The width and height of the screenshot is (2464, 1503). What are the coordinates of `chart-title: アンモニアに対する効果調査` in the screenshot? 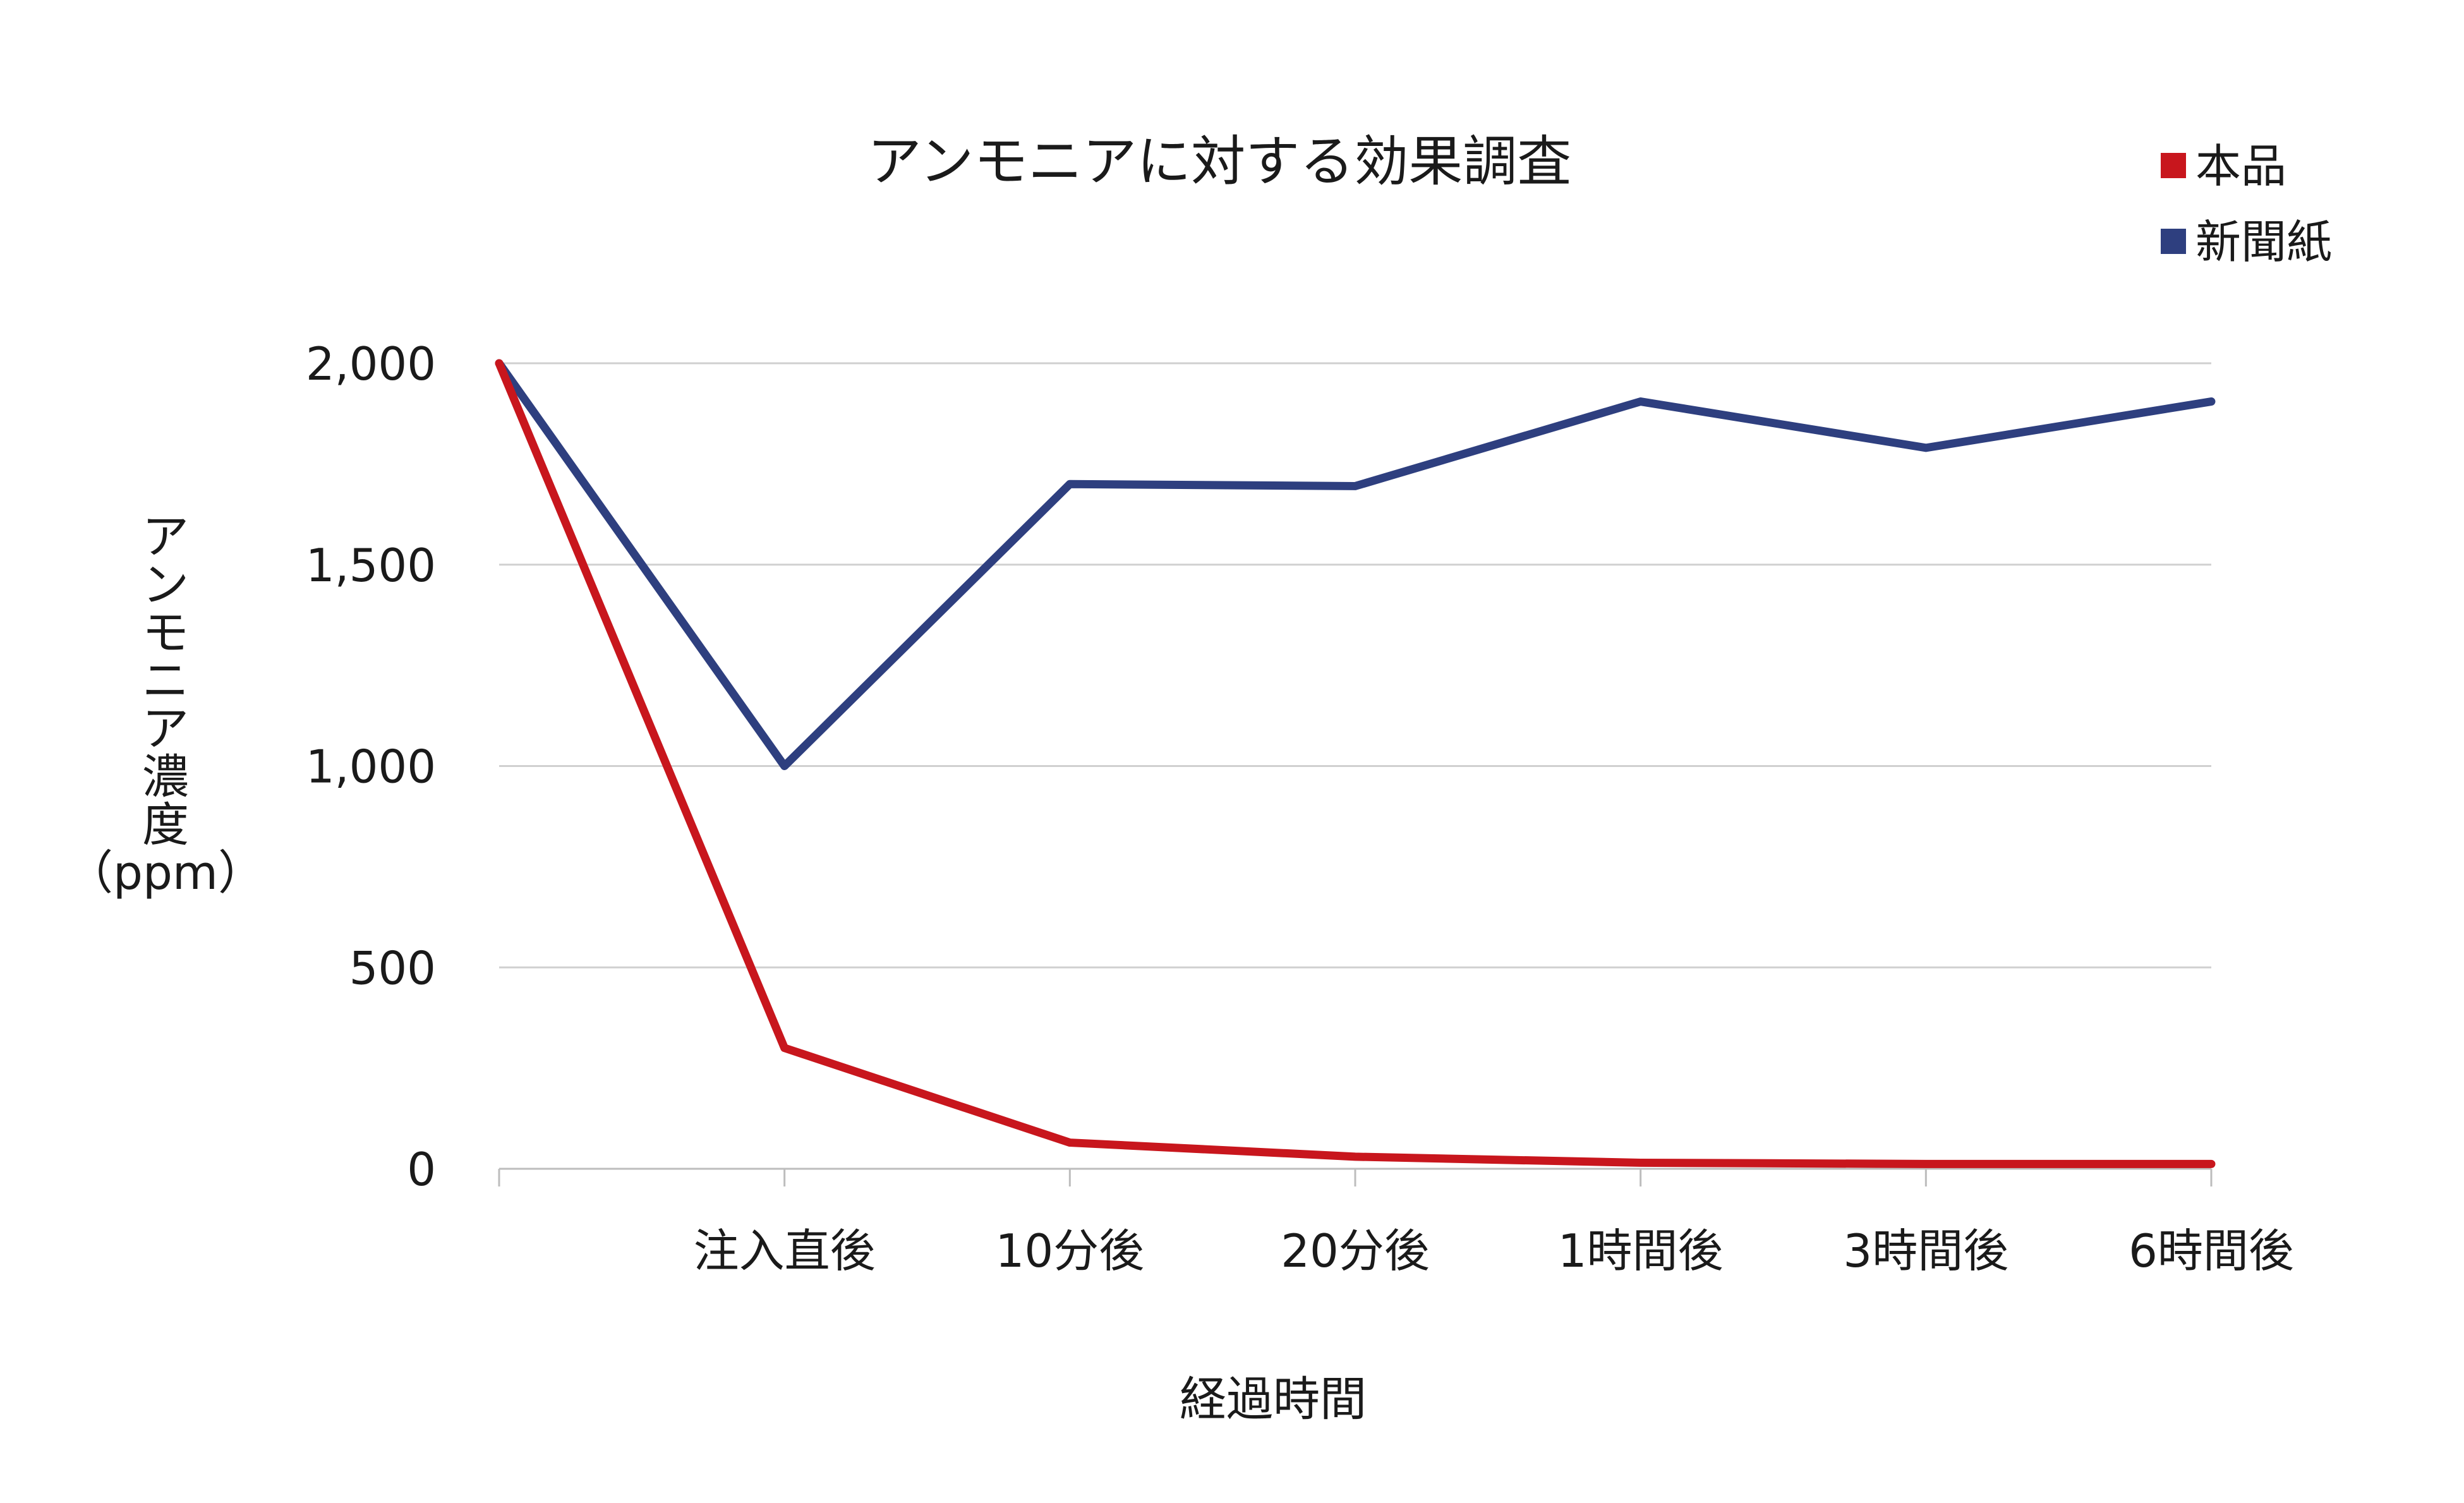 It's located at (1219, 162).